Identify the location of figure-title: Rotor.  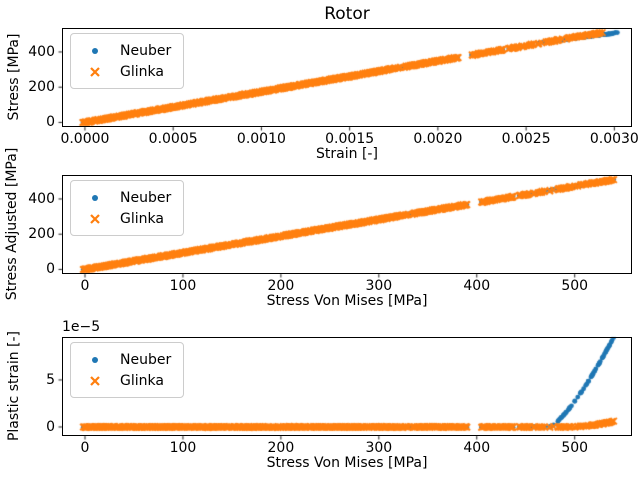
(347, 14).